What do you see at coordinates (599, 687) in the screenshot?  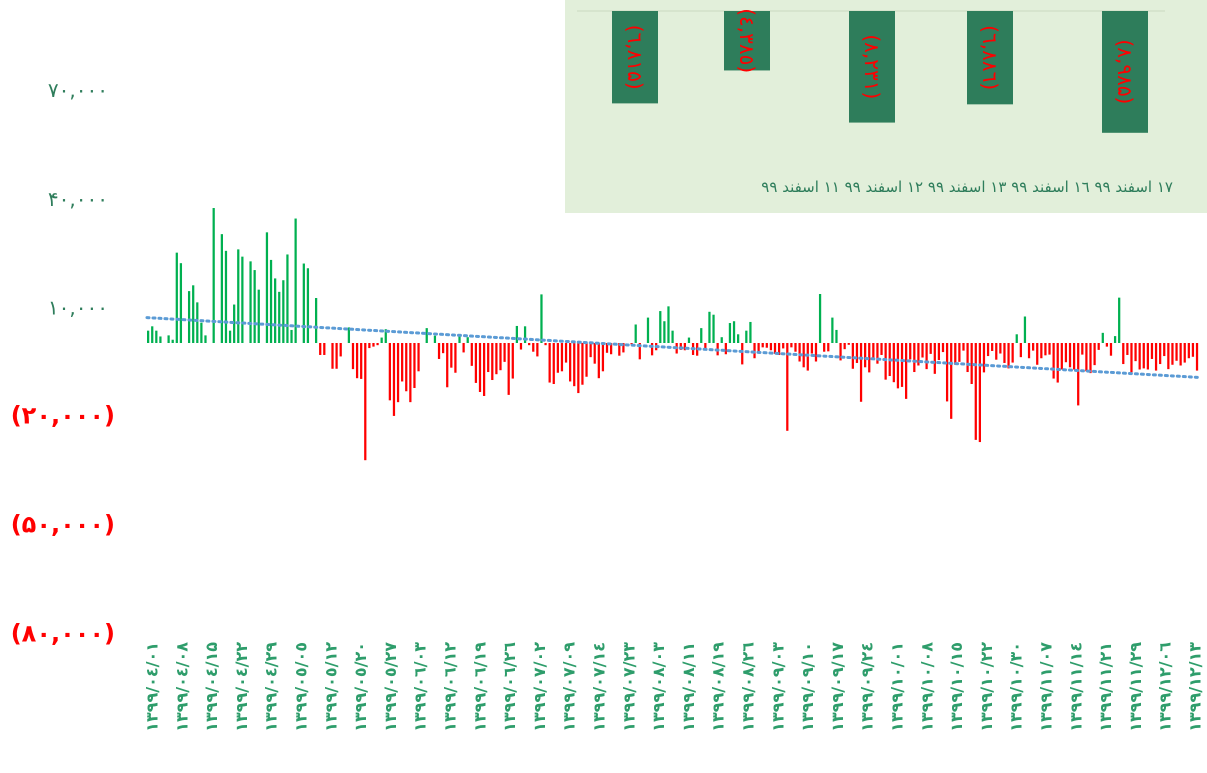 I see `x-tick-label: ۱۳۹۹/۰۷/۱٤` at bounding box center [599, 687].